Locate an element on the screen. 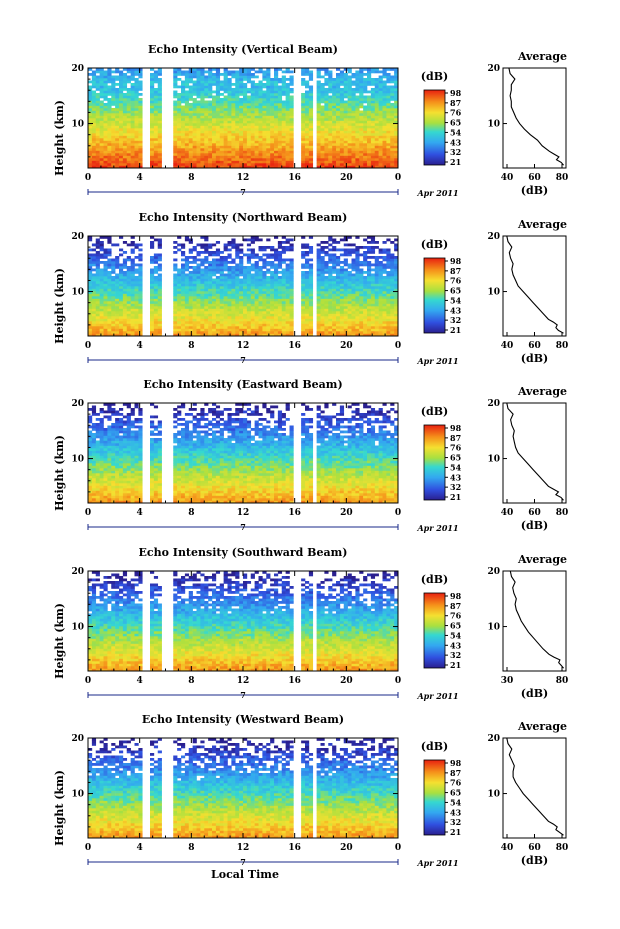  heatmap is located at coordinates (243, 286).